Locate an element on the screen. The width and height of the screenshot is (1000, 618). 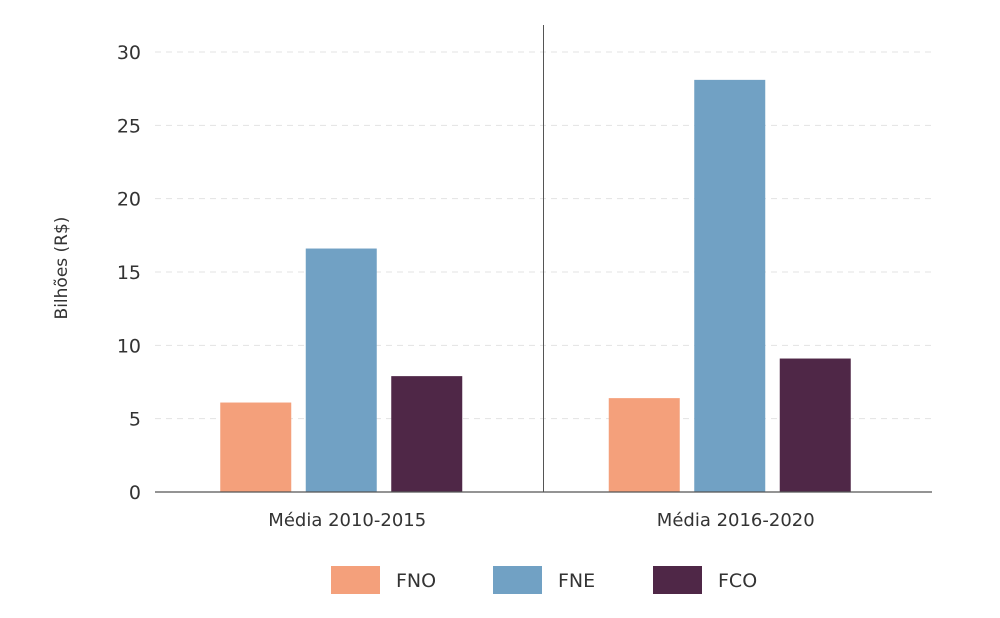
y-tick-label: 0 is located at coordinates (135, 493).